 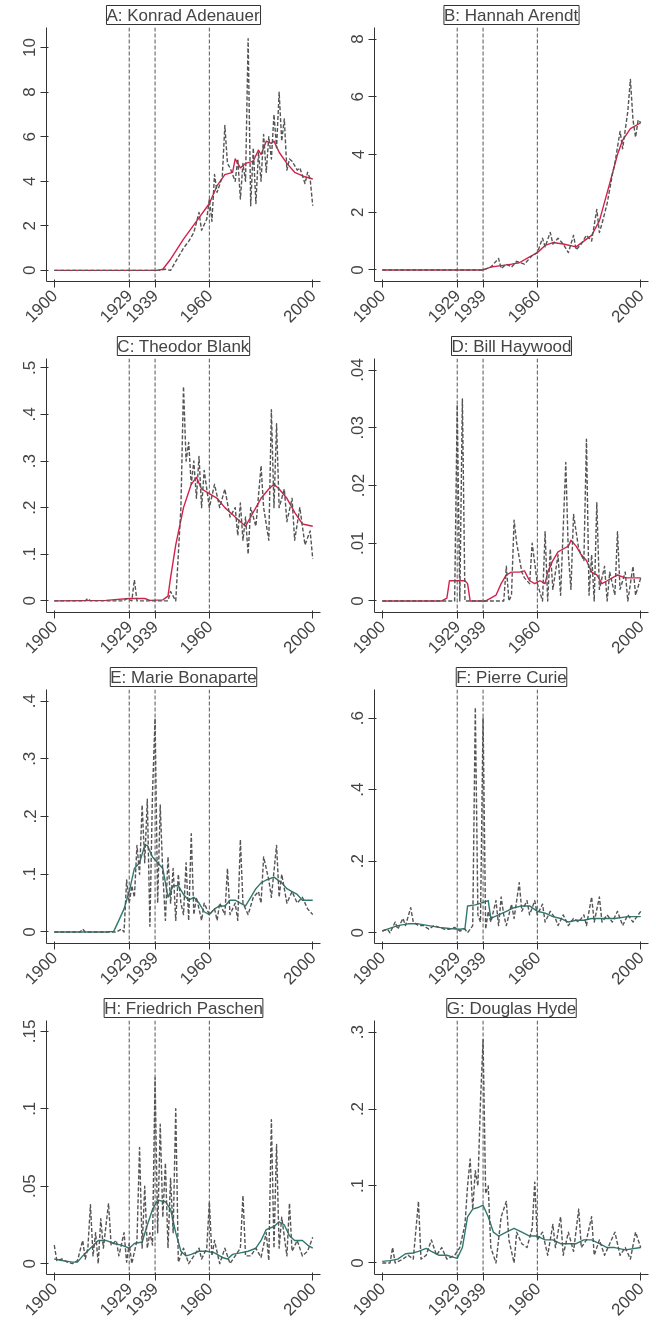 What do you see at coordinates (183, 1008) in the screenshot?
I see `chart-title: H: Friedrich Paschen` at bounding box center [183, 1008].